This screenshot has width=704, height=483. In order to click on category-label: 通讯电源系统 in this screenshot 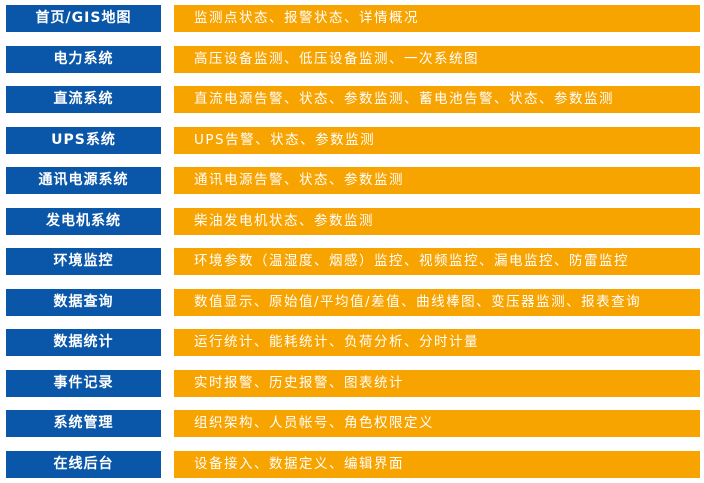, I will do `click(83, 180)`.